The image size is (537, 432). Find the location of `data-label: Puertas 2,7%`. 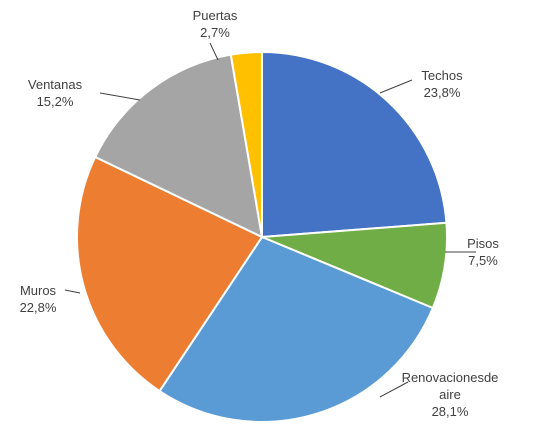

data-label: Puertas 2,7% is located at coordinates (215, 24).